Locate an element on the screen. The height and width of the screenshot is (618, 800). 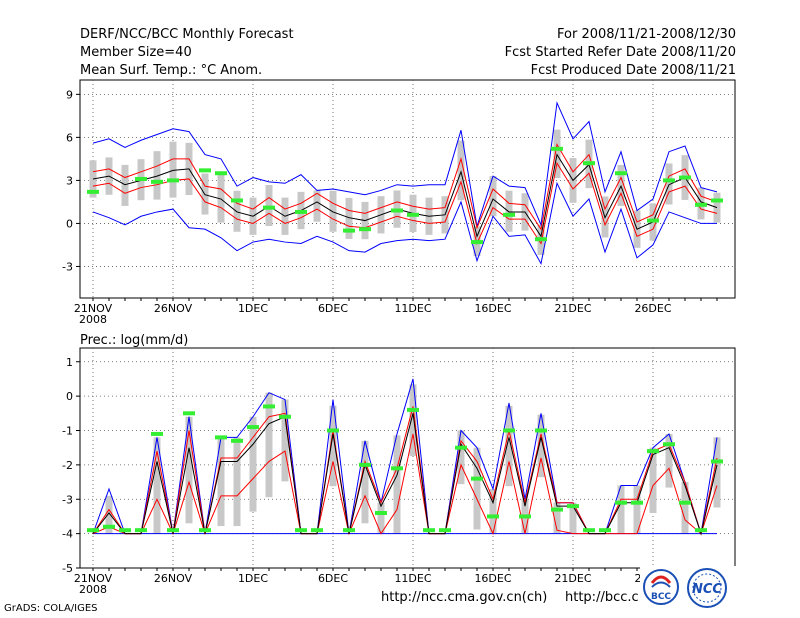
header-start-date: Fcst Started Refer Date 2008/11/20 is located at coordinates (620, 52).